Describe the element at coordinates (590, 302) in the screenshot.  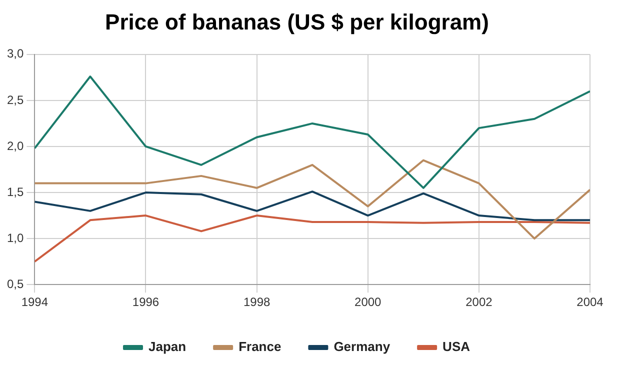
I see `x-tick-label: 2004` at that location.